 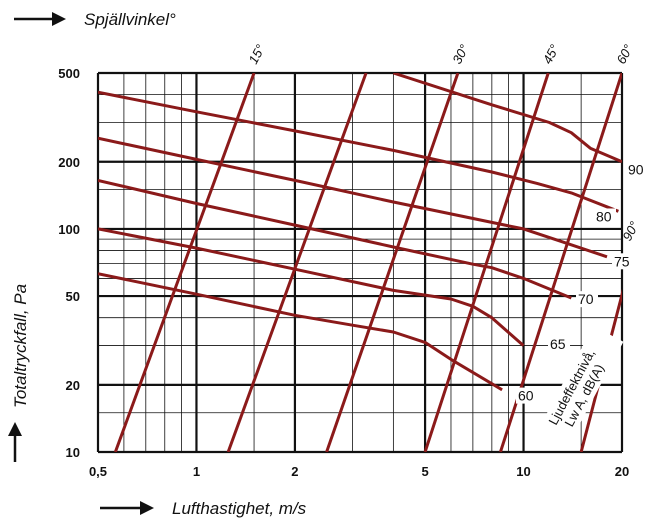 I want to click on sound-level-label: 60, so click(x=526, y=396).